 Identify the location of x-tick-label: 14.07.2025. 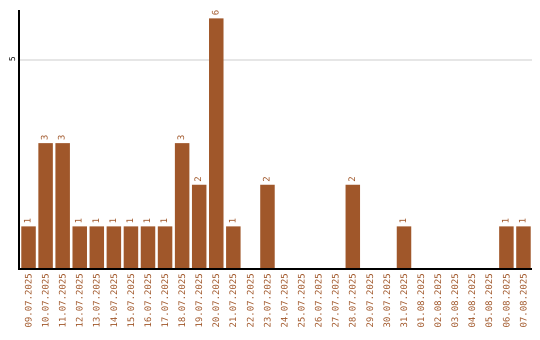
(115, 300).